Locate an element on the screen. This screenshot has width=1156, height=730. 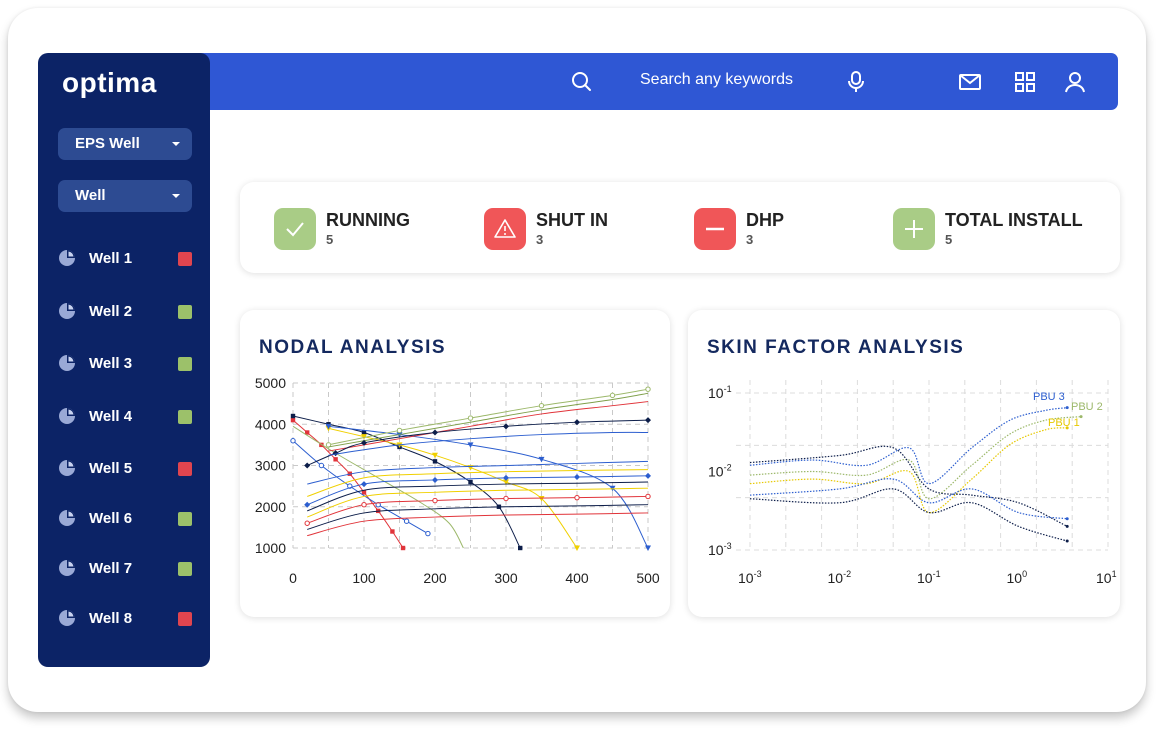
x-tick-label: 10⁻³ is located at coordinates (750, 577).